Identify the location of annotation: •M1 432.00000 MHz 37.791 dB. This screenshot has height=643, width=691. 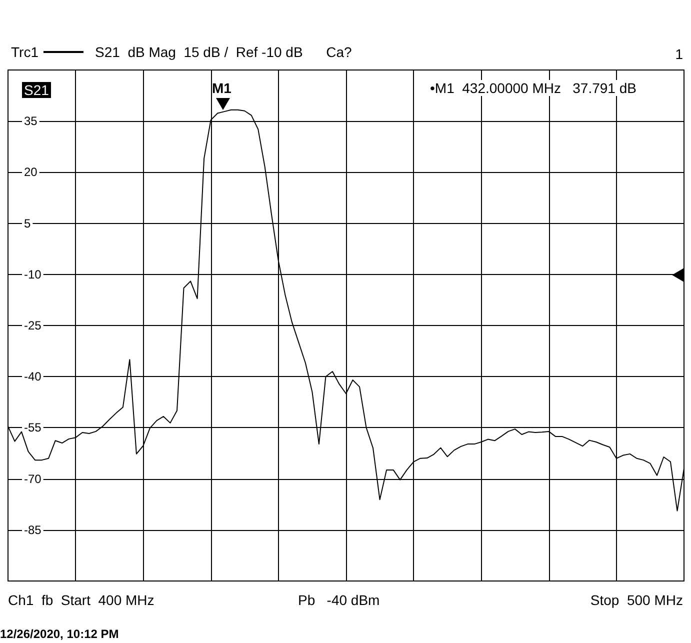
(533, 88).